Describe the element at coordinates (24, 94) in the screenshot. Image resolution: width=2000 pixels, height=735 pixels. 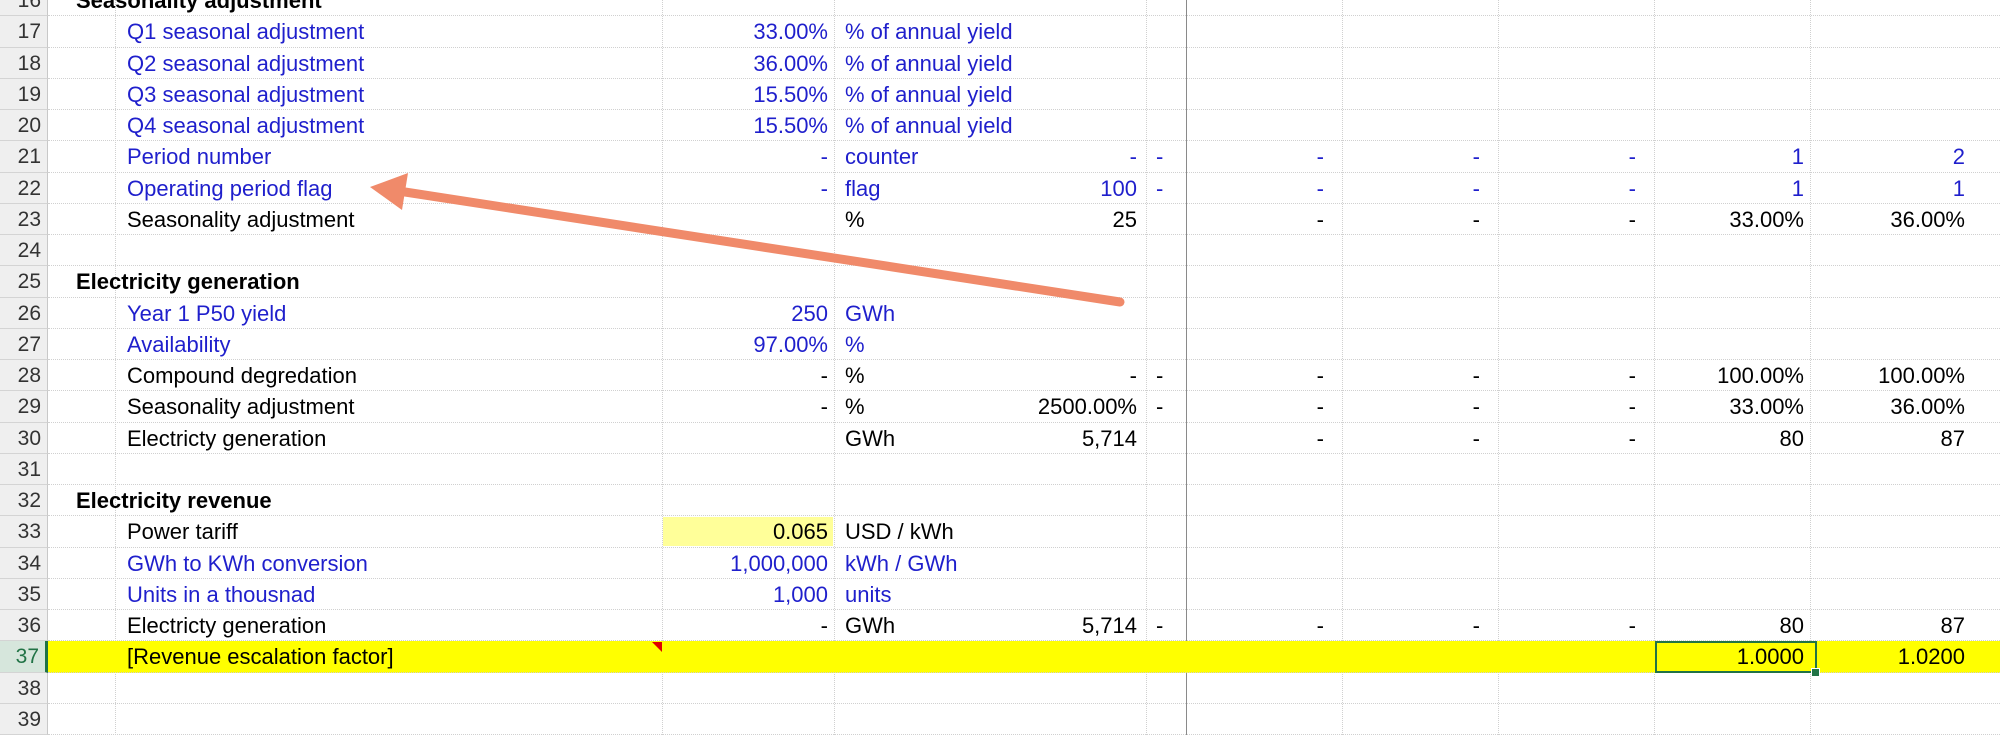
I see `row-header: 19` at that location.